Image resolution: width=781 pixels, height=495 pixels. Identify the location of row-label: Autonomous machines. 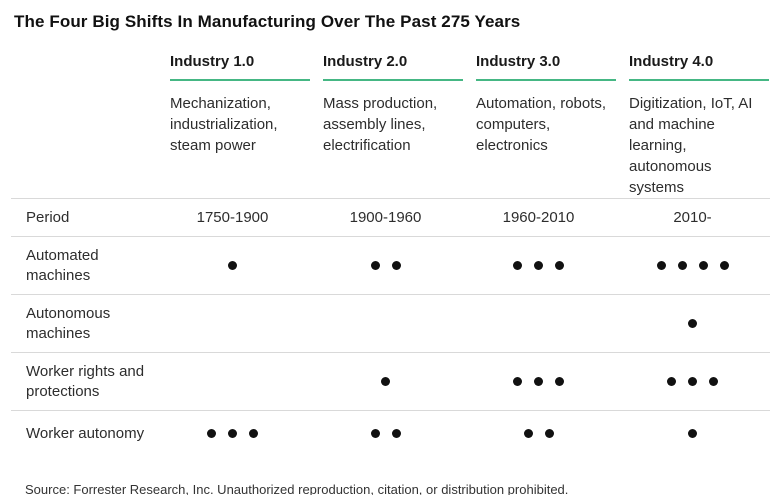
(68, 323).